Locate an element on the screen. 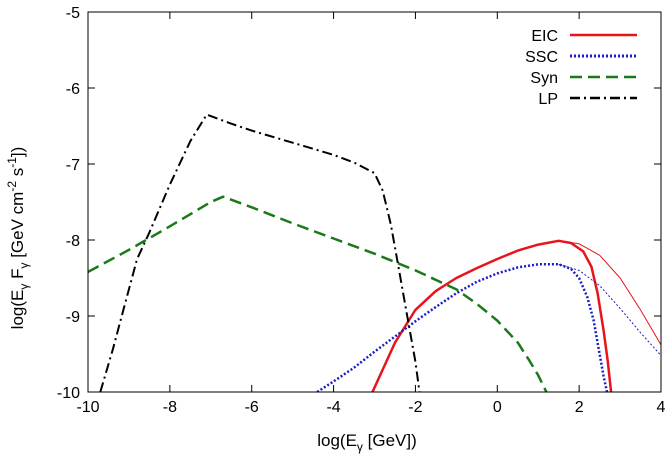 This screenshot has height=461, width=672. series-line-eic-extended is located at coordinates (609, 293).